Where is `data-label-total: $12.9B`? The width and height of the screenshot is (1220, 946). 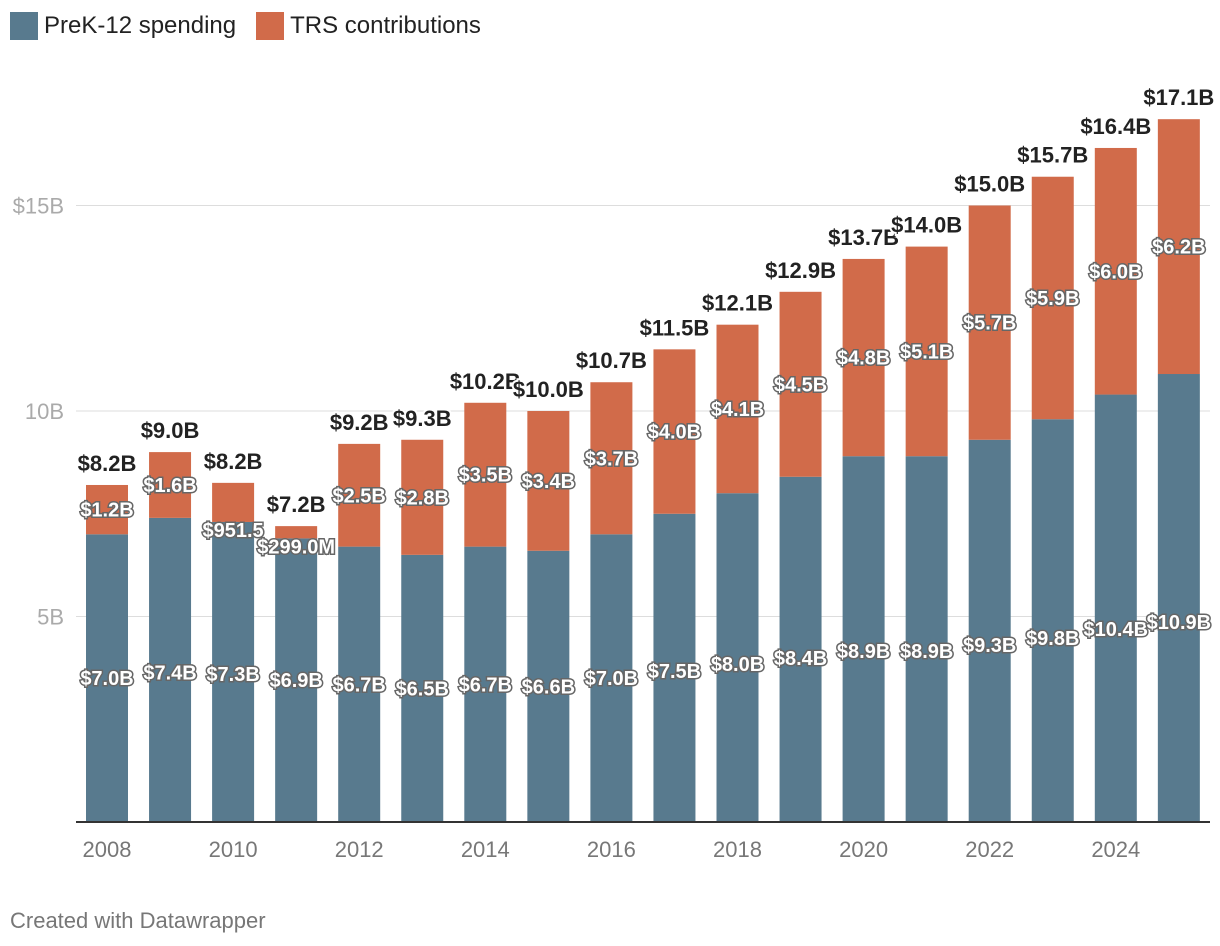
data-label-total: $12.9B is located at coordinates (800, 270).